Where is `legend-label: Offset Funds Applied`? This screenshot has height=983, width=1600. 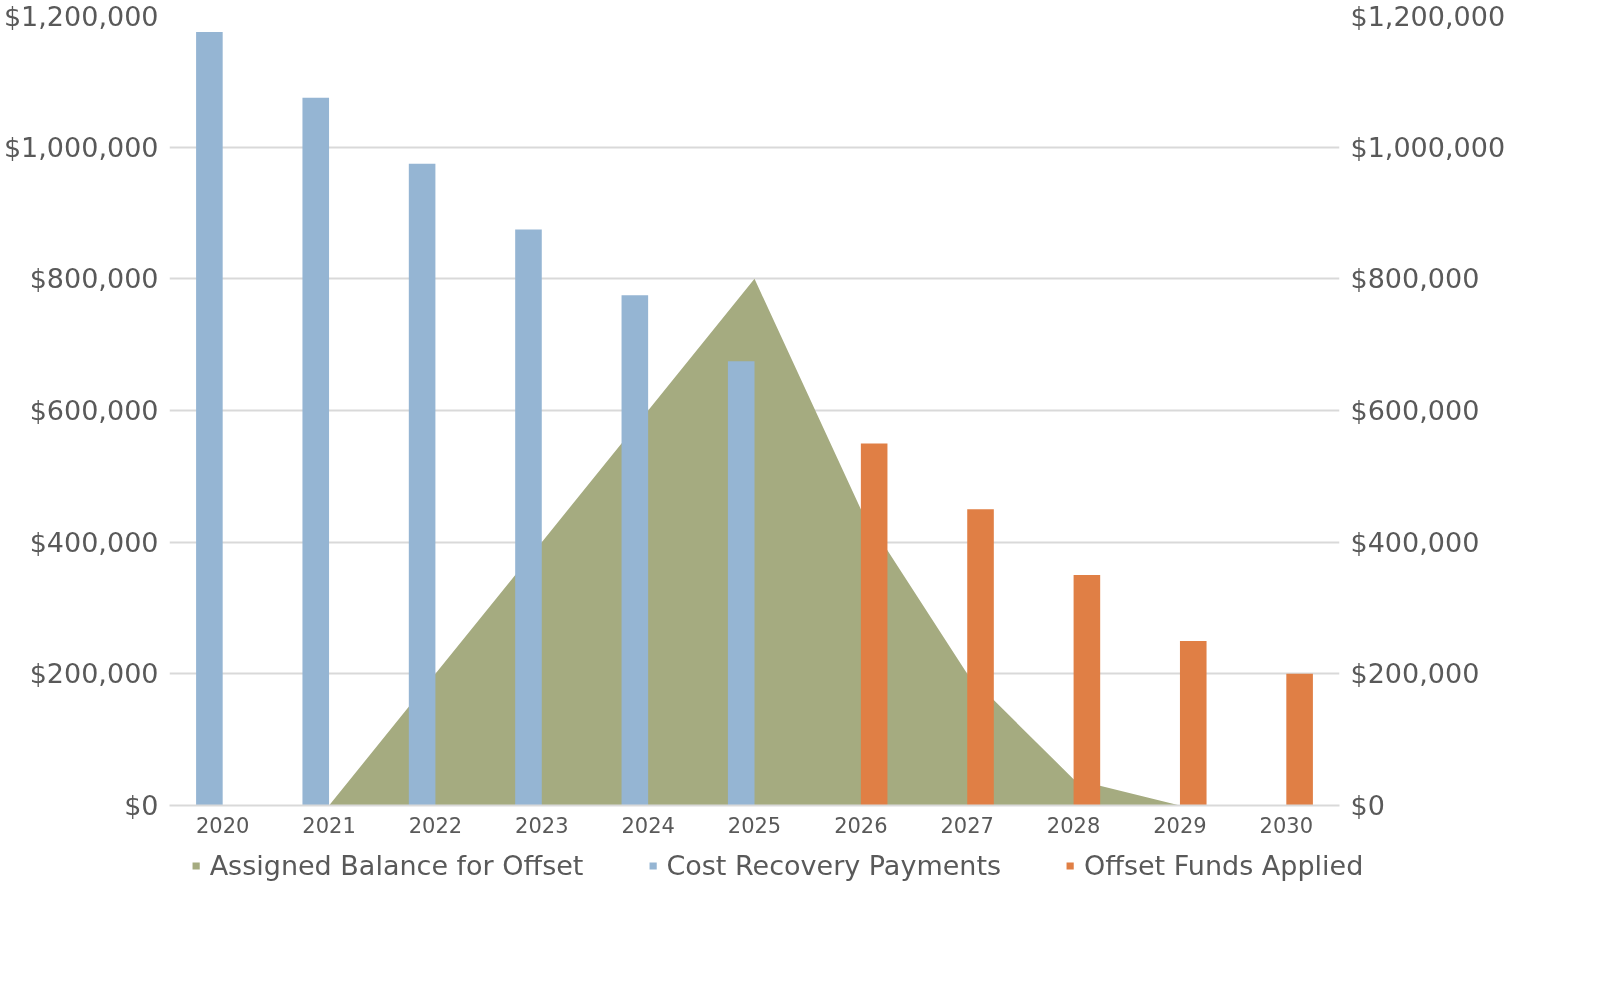
legend-label: Offset Funds Applied is located at coordinates (1224, 865).